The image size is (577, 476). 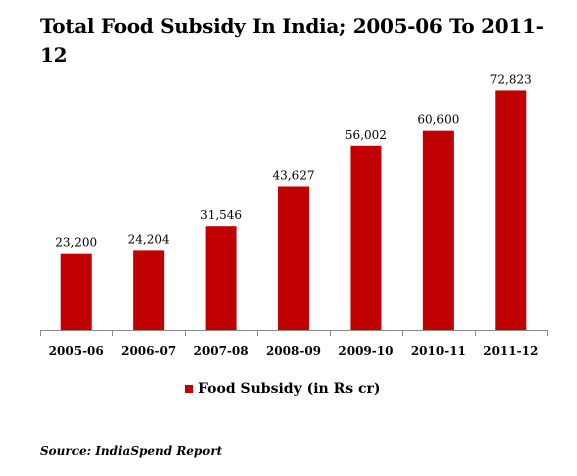 I want to click on x-tick-label-2006-07: 2006-07, so click(x=148, y=351).